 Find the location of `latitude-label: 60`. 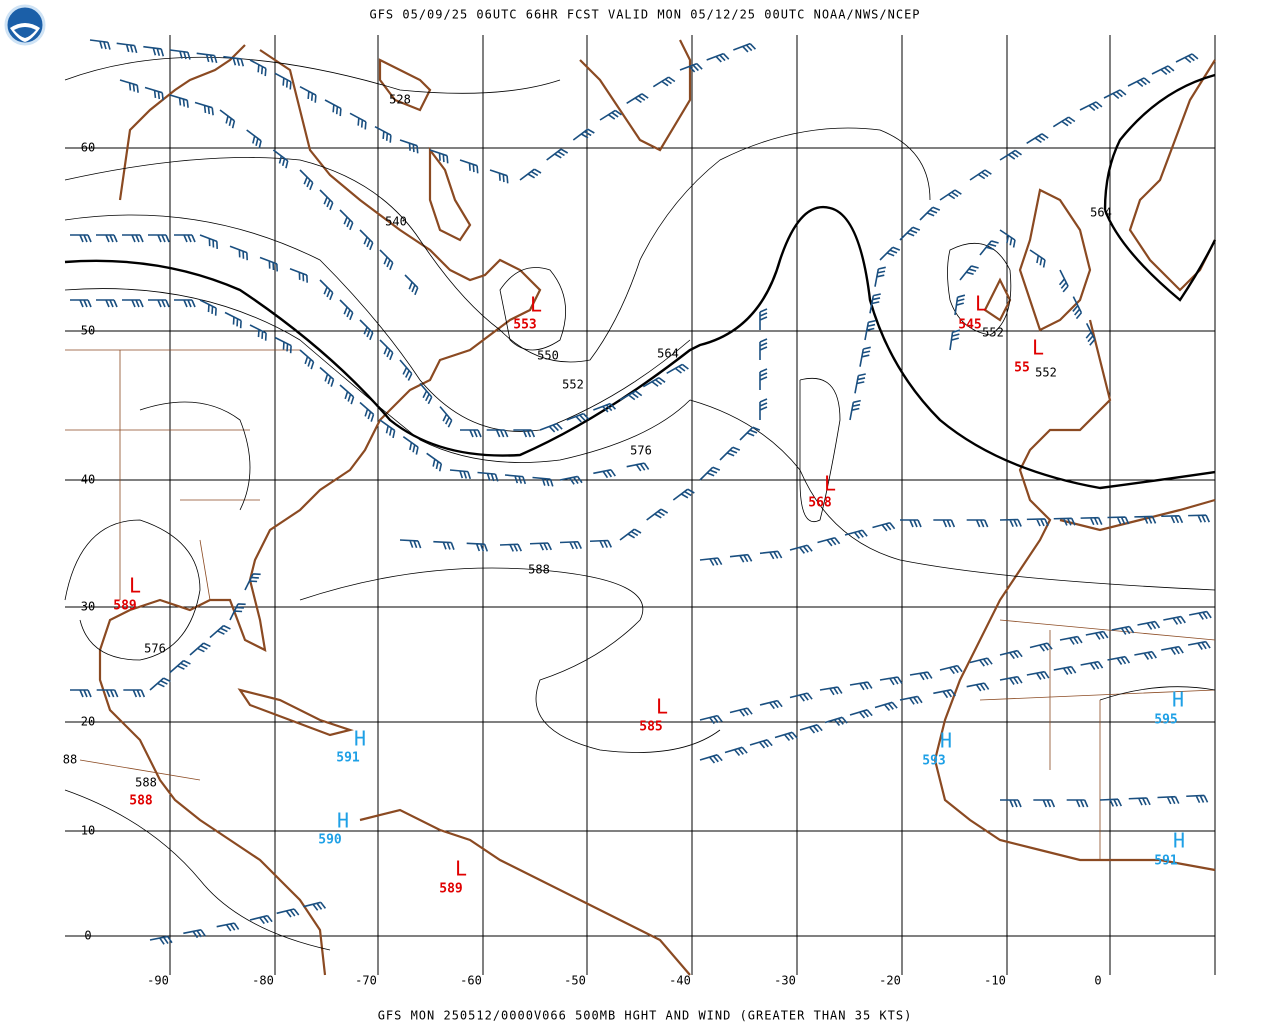

latitude-label: 60 is located at coordinates (88, 148).